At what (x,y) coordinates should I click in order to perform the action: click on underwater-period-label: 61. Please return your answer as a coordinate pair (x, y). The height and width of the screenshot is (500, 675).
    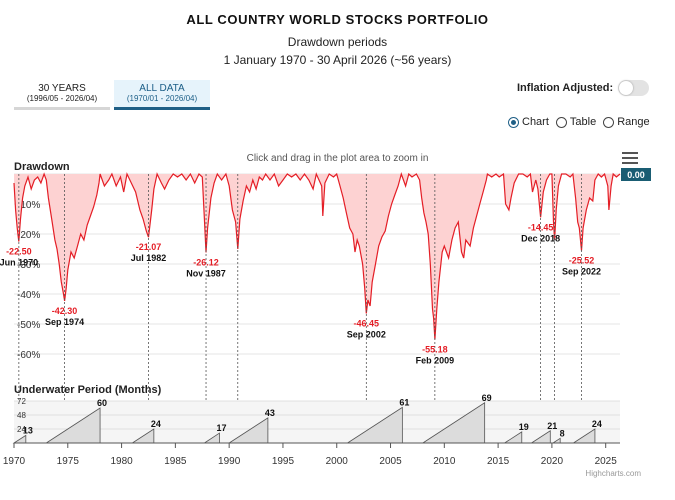
    Looking at the image, I should click on (404, 402).